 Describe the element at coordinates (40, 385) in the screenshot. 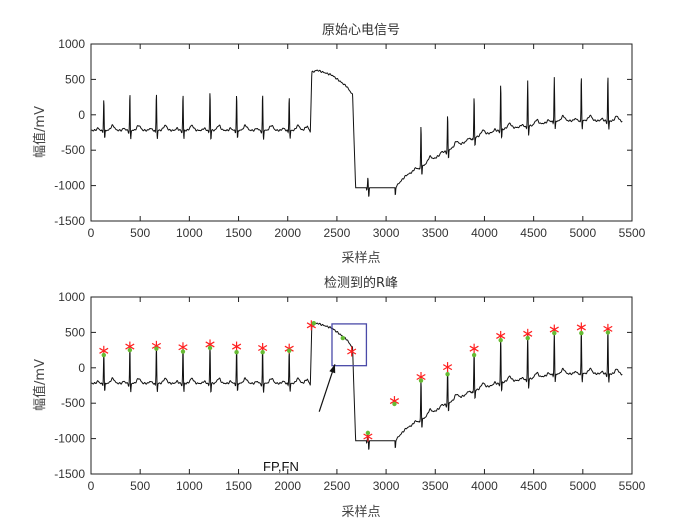

I see `bottom-chart-ylabel: 幅值/mV` at that location.